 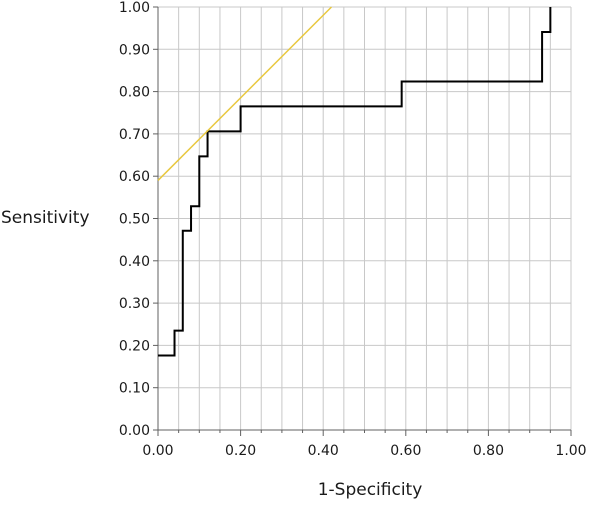 I want to click on x-tick-label: 0.40, so click(x=323, y=451).